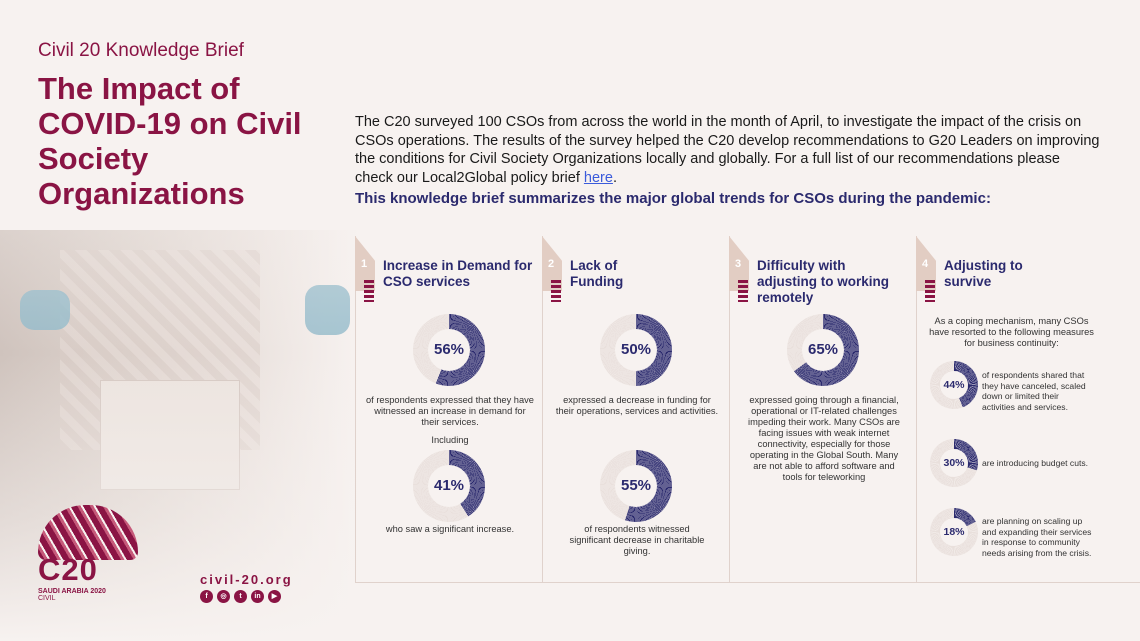 The image size is (1140, 641). Describe the element at coordinates (257, 596) in the screenshot. I see `linkedin-icon: in` at that location.